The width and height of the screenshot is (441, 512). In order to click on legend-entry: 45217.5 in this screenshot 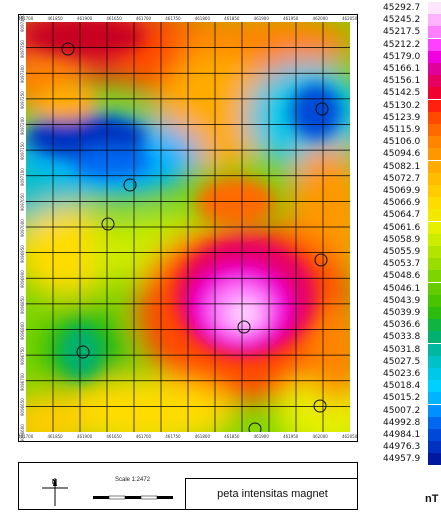, I will do `click(410, 32)`.